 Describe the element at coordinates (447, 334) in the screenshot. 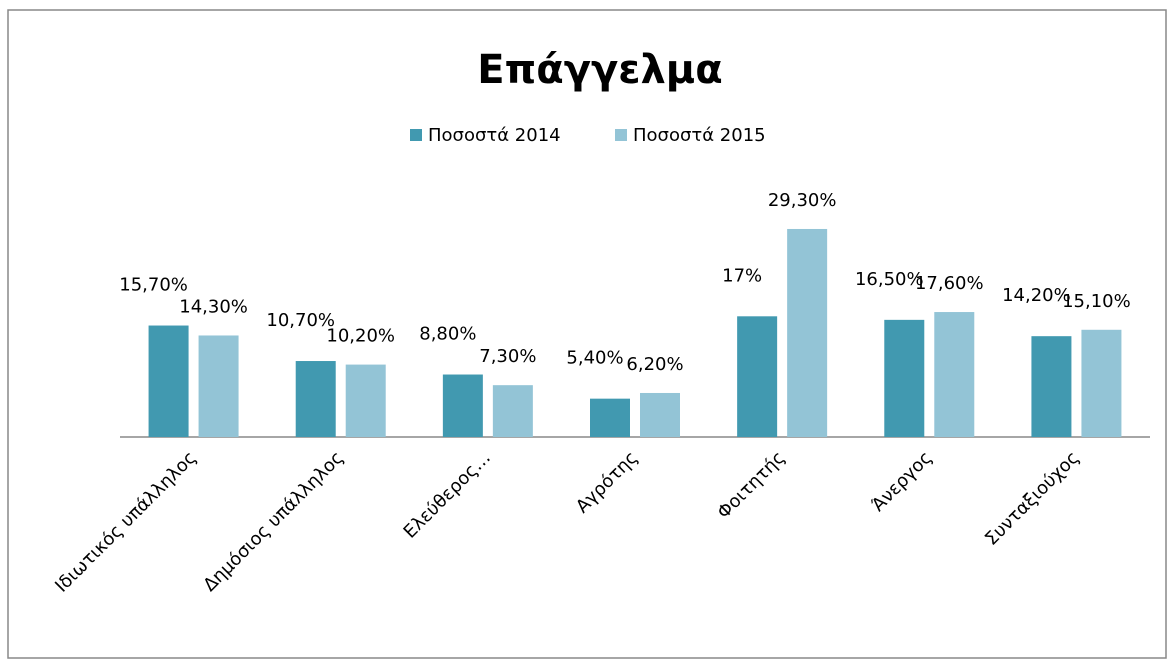

I see `data-label: 8,80%` at that location.